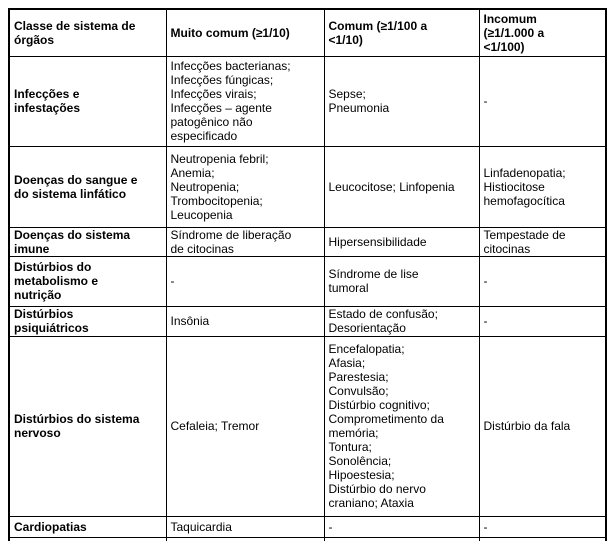 The height and width of the screenshot is (541, 611). What do you see at coordinates (401, 186) in the screenshot?
I see `cell-common: Leucocitose; Linfopenia` at bounding box center [401, 186].